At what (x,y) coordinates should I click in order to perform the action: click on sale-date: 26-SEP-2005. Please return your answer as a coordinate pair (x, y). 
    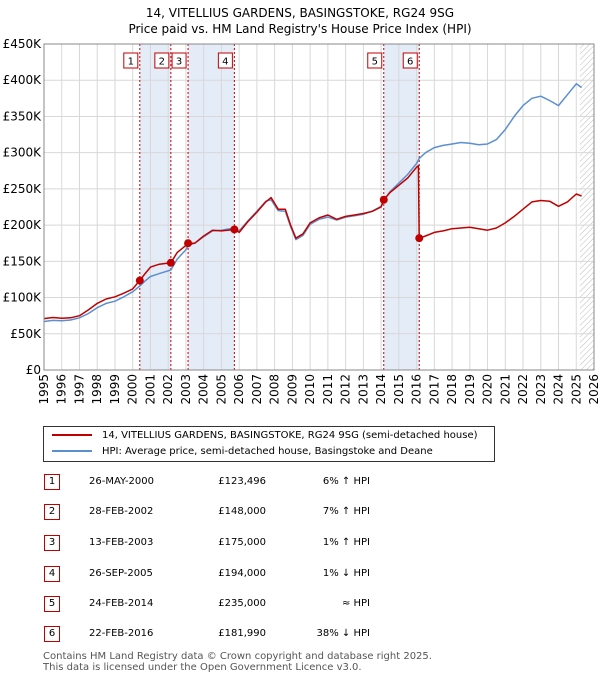
    Looking at the image, I should click on (121, 573).